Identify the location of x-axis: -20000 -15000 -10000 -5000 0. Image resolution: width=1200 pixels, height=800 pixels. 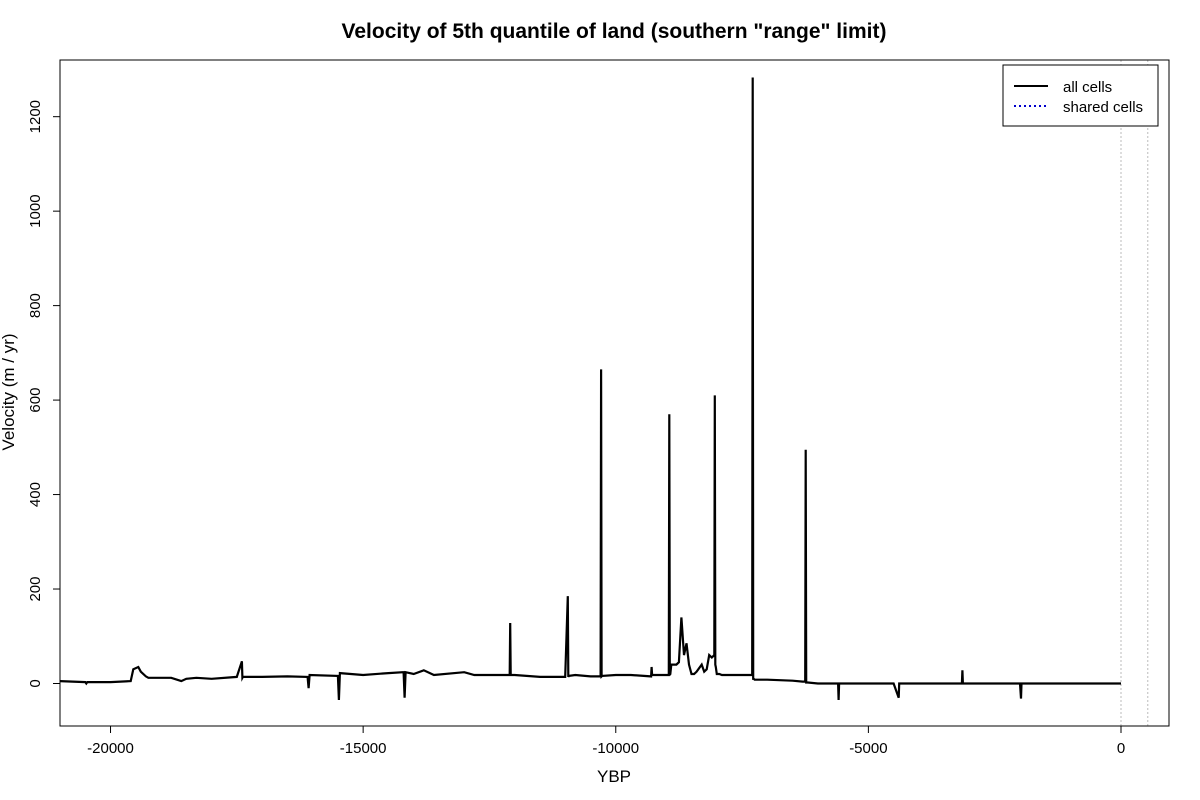
(606, 741).